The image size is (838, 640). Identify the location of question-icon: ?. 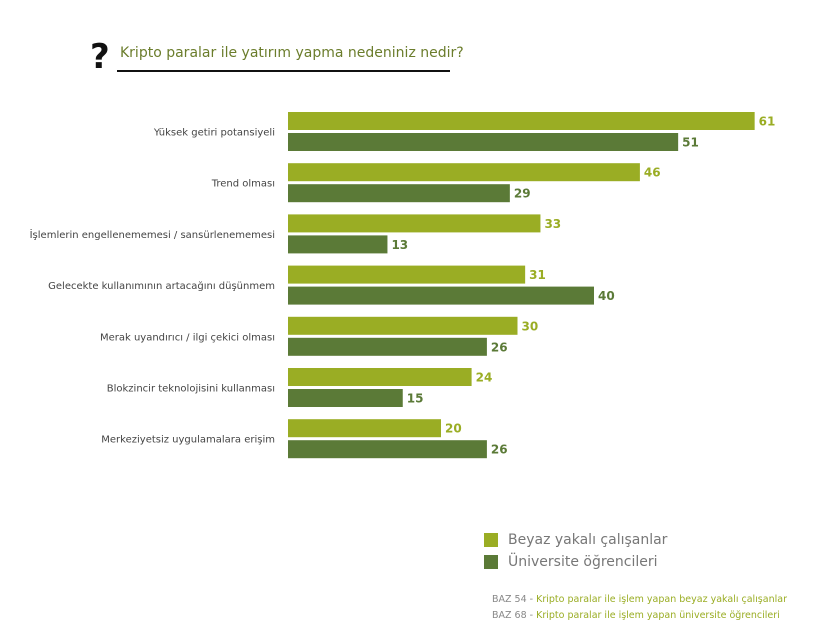
(100, 57).